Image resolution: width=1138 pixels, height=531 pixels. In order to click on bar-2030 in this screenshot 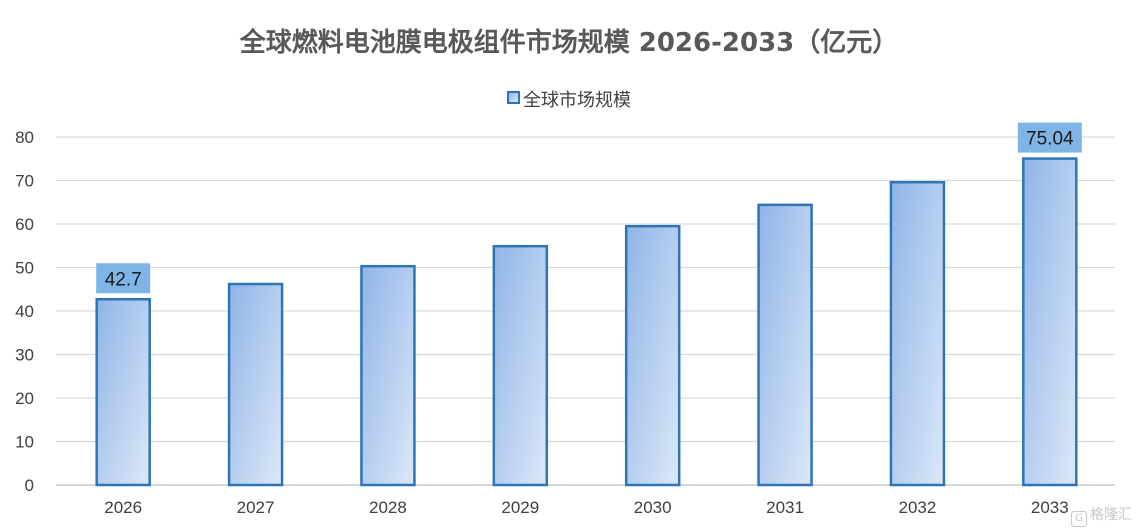, I will do `click(652, 355)`.